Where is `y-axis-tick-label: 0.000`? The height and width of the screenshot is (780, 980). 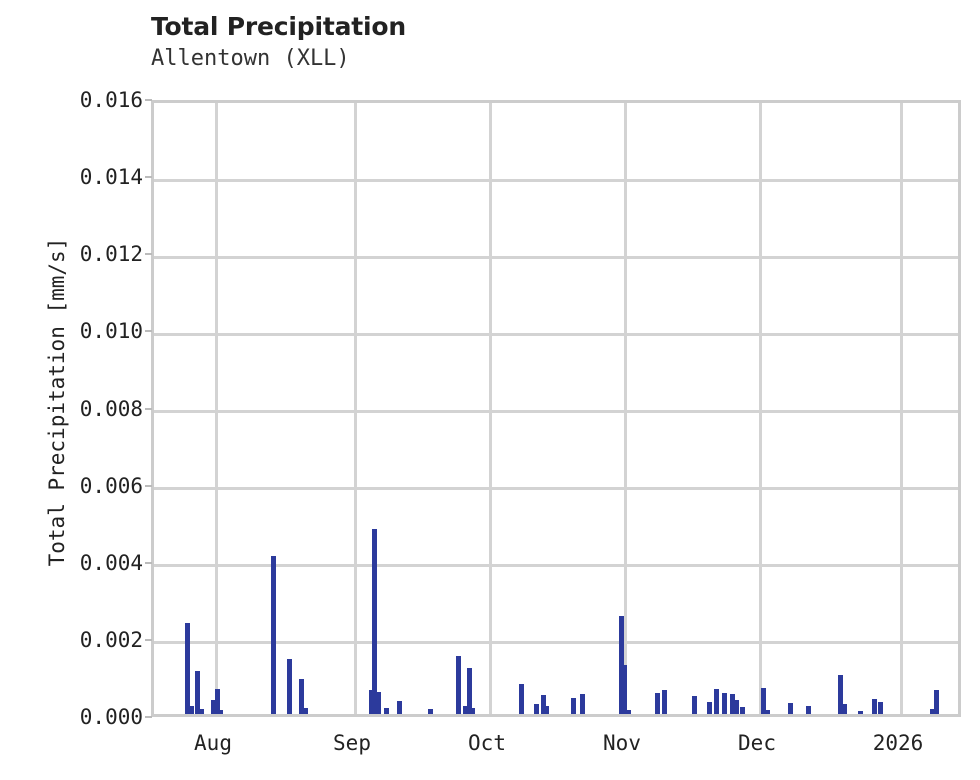 y-axis-tick-label: 0.000 is located at coordinates (111, 717).